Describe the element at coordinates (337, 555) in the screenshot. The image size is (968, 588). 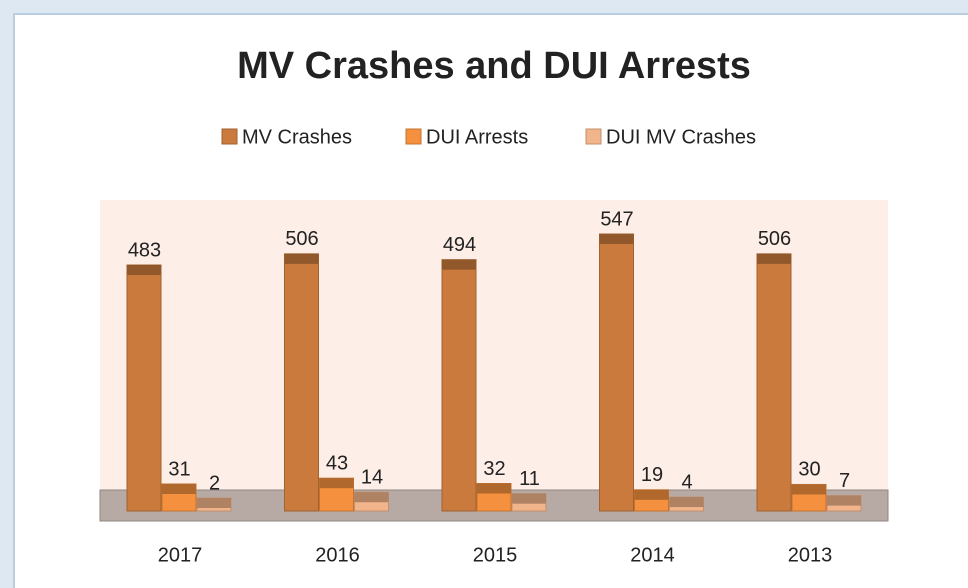
I see `x-tick-label: 2016` at that location.